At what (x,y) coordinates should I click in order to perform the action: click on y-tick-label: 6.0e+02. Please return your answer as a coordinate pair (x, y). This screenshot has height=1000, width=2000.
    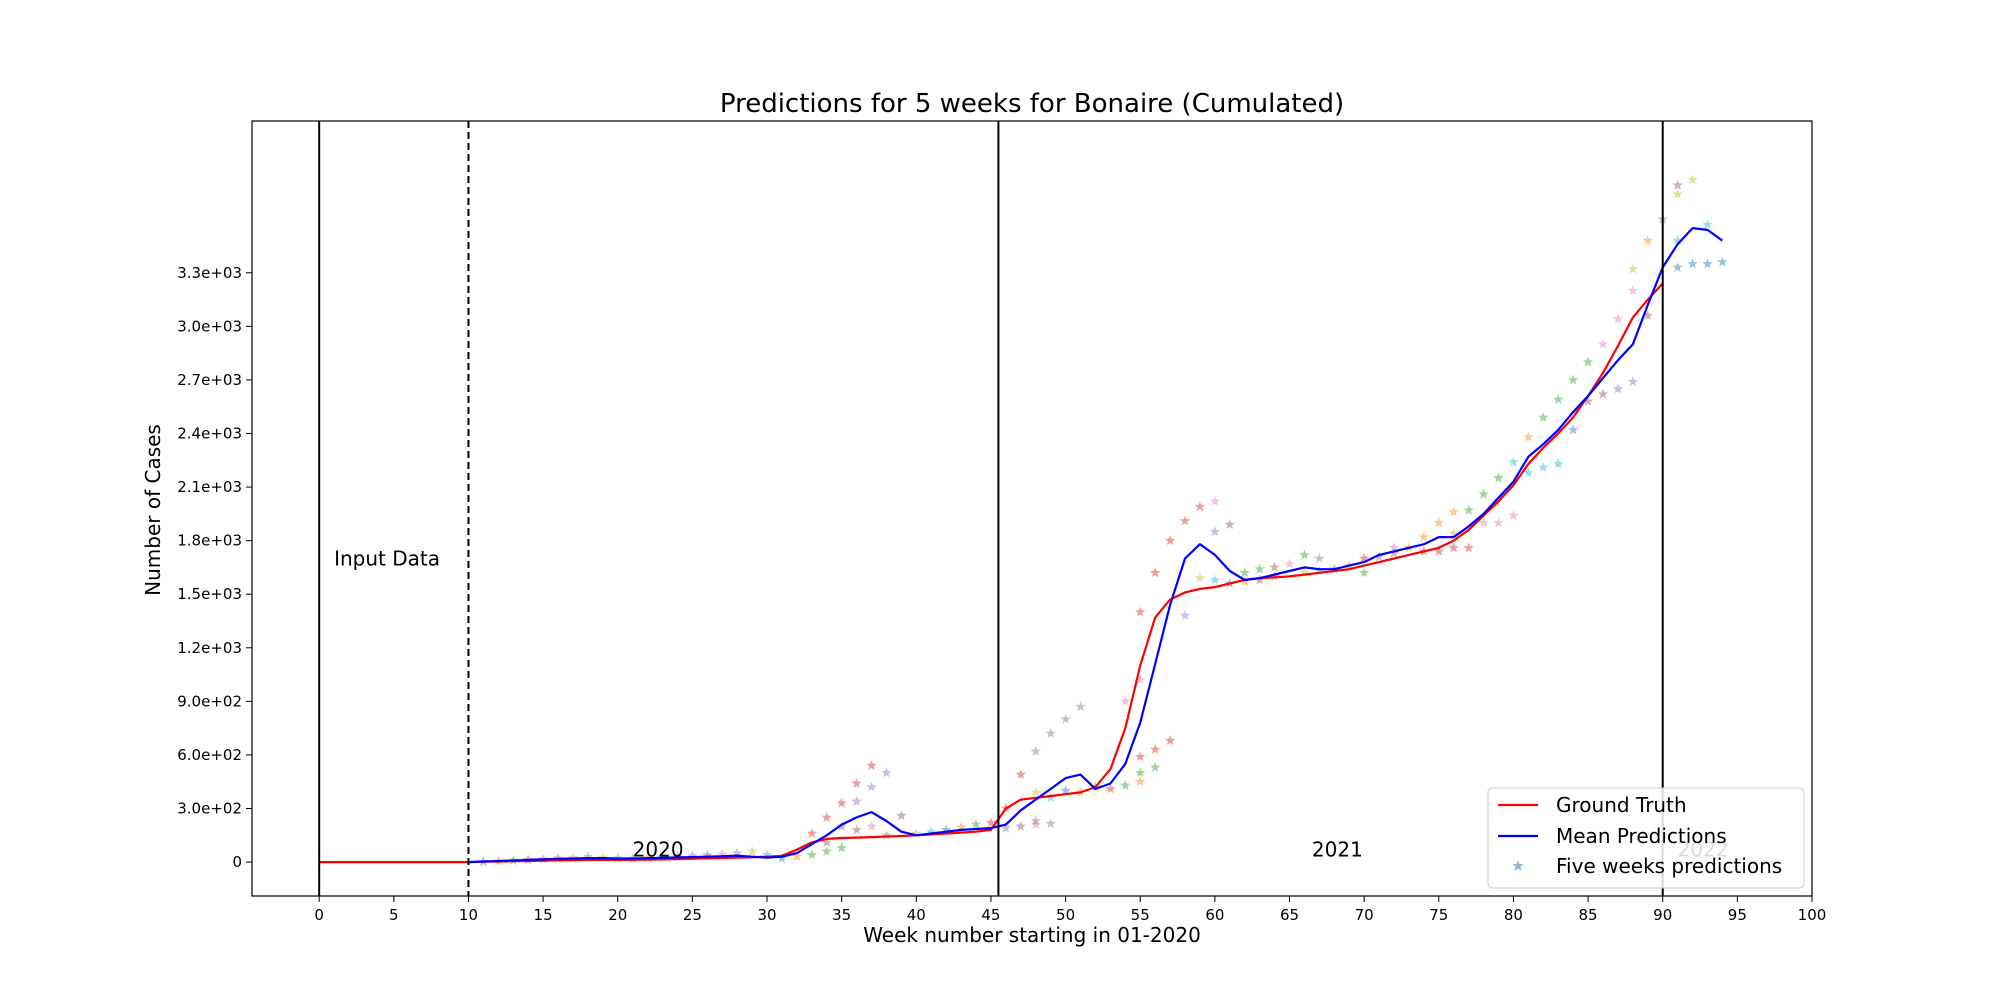
    Looking at the image, I should click on (209, 755).